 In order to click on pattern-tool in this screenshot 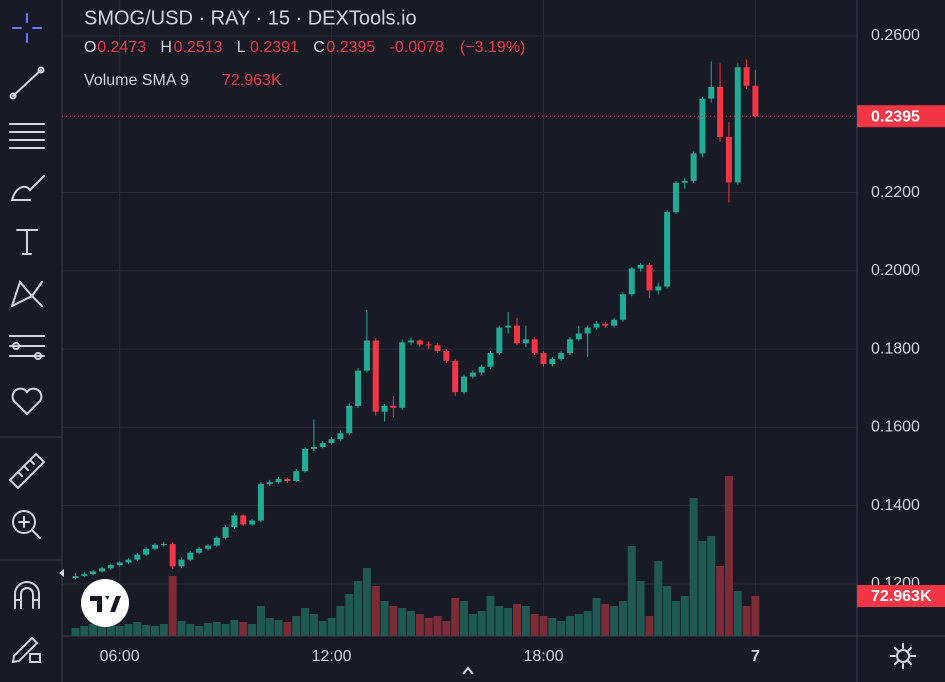, I will do `click(27, 293)`.